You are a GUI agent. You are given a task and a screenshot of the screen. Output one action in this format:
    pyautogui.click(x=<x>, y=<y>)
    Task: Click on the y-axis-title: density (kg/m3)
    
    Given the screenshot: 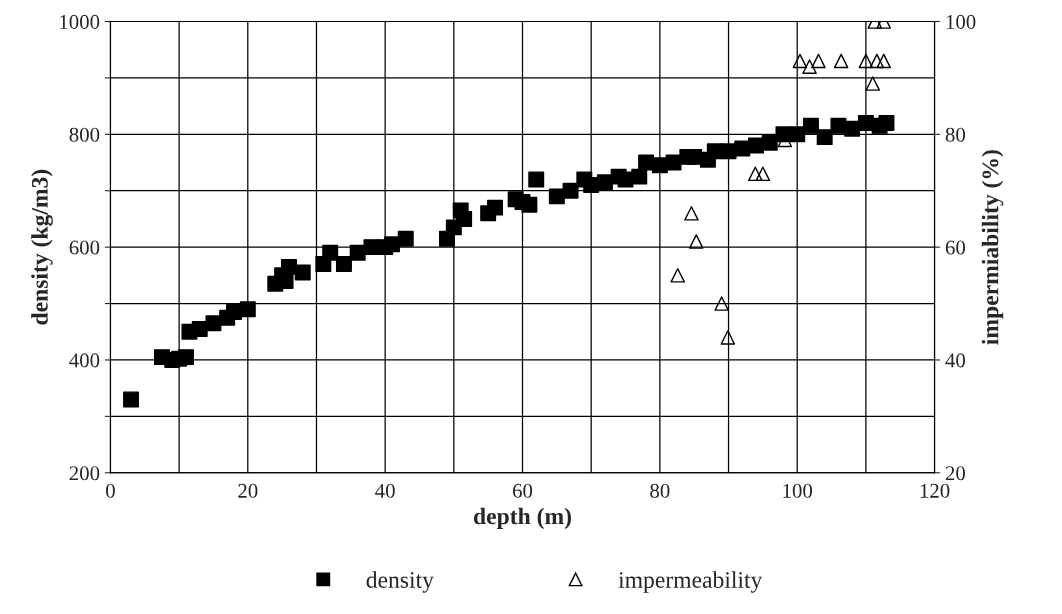 What is the action you would take?
    pyautogui.click(x=42, y=247)
    